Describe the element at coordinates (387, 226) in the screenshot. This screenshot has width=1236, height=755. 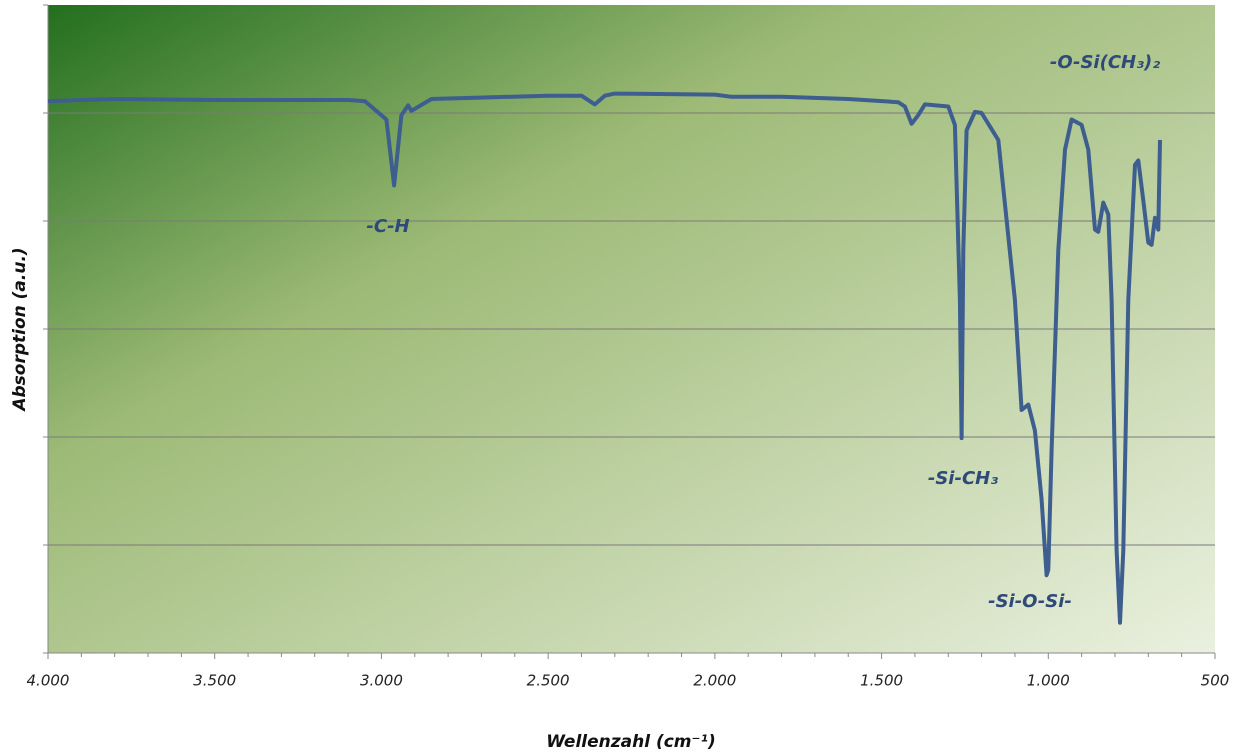
I see `peak-annotation: -C-H` at that location.